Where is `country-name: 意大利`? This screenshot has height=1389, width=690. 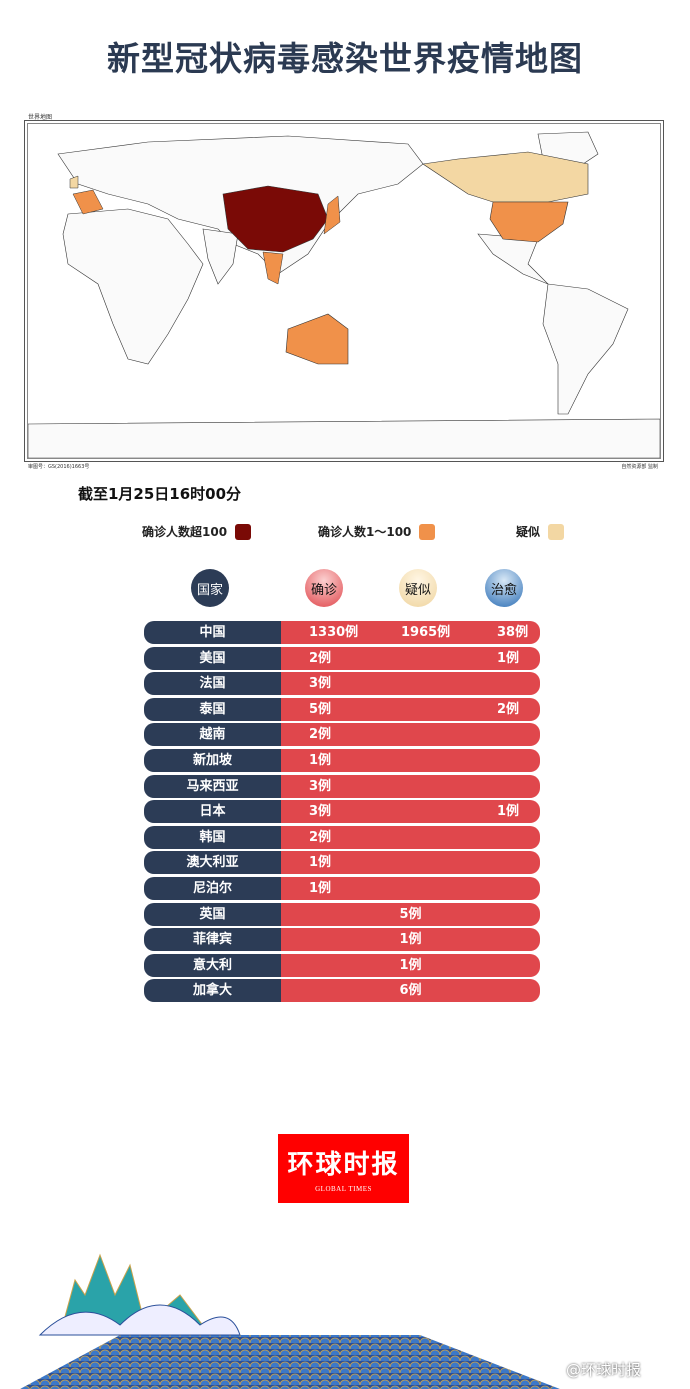 country-name: 意大利 is located at coordinates (212, 965).